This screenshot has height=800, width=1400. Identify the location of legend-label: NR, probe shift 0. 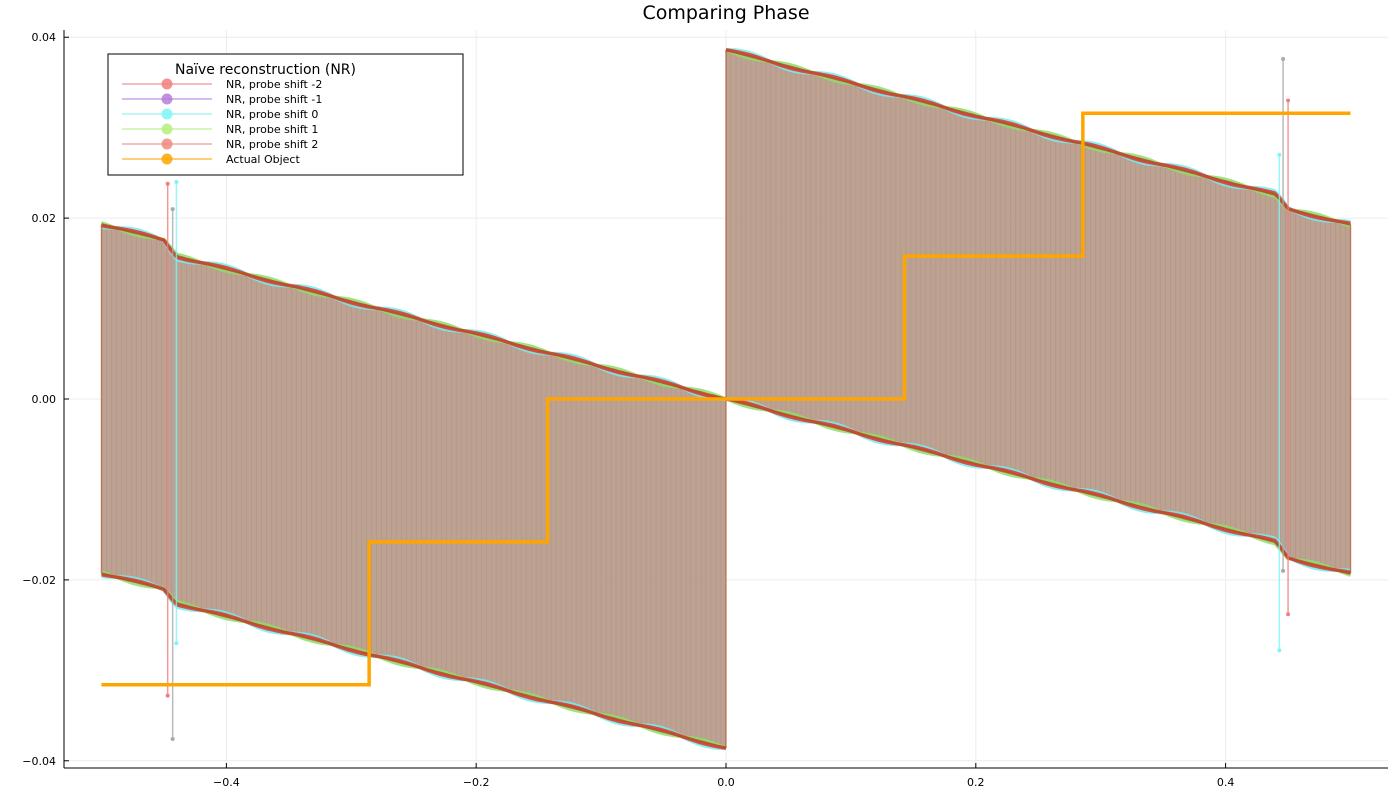
(272, 114).